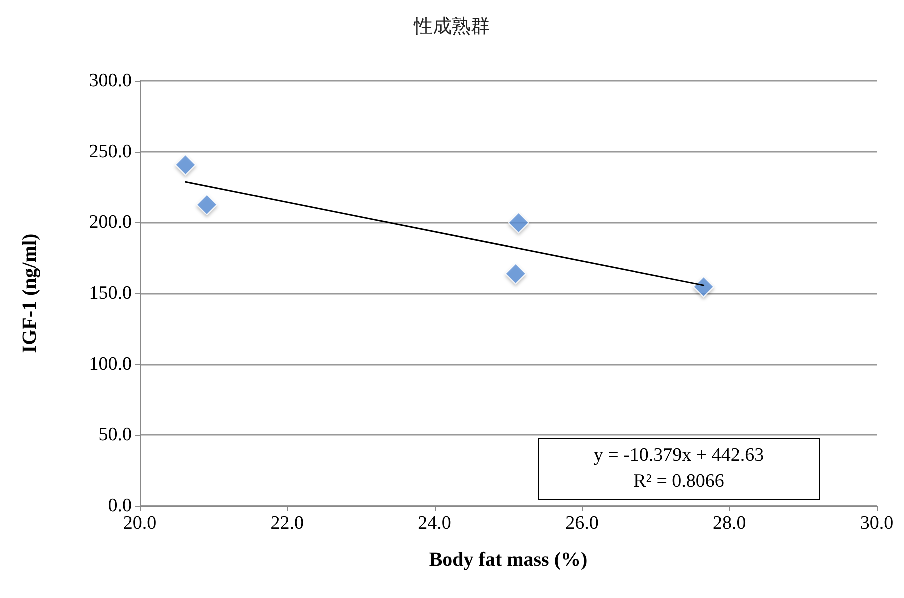  What do you see at coordinates (110, 151) in the screenshot?
I see `y-tick-label: 250.0` at bounding box center [110, 151].